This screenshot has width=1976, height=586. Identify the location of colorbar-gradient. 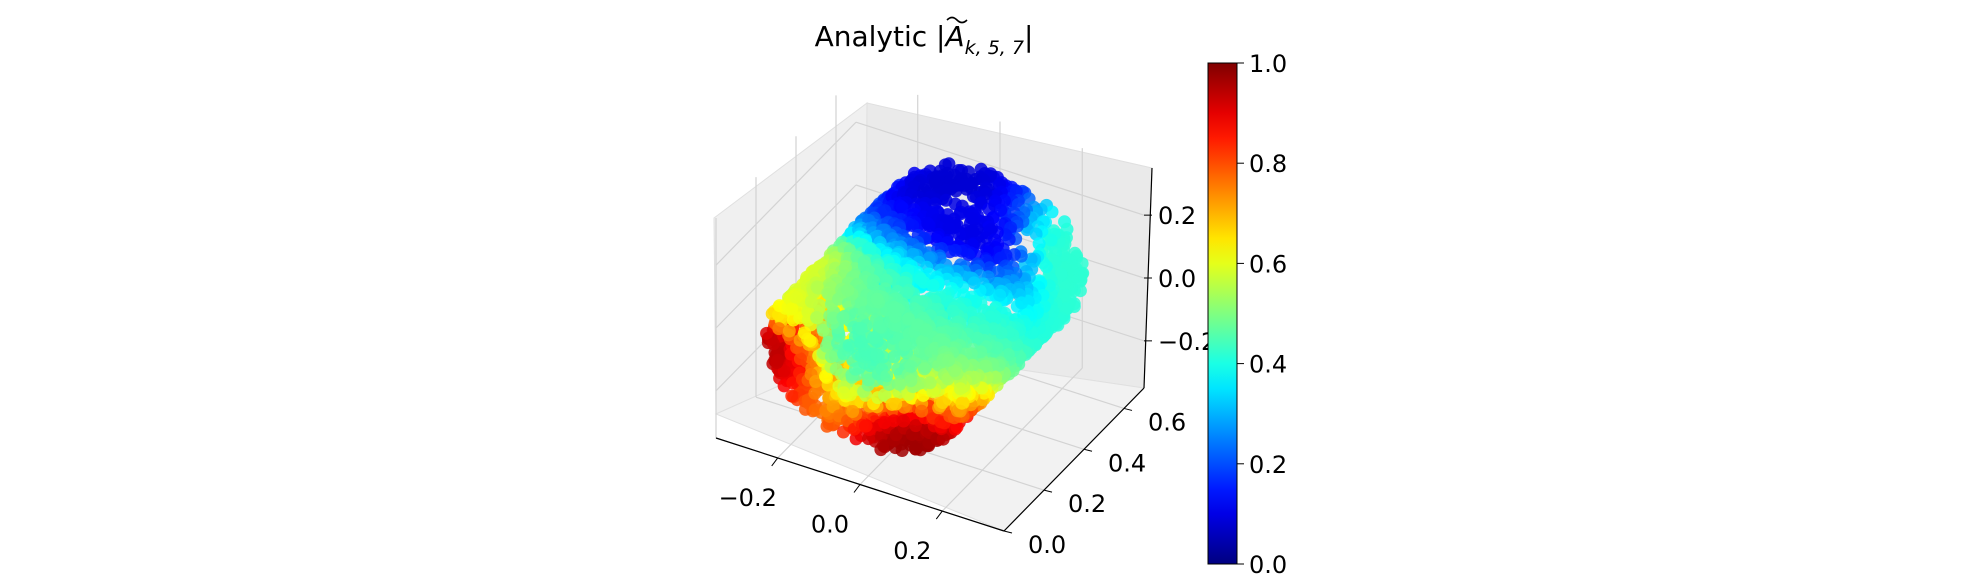
(1222, 313).